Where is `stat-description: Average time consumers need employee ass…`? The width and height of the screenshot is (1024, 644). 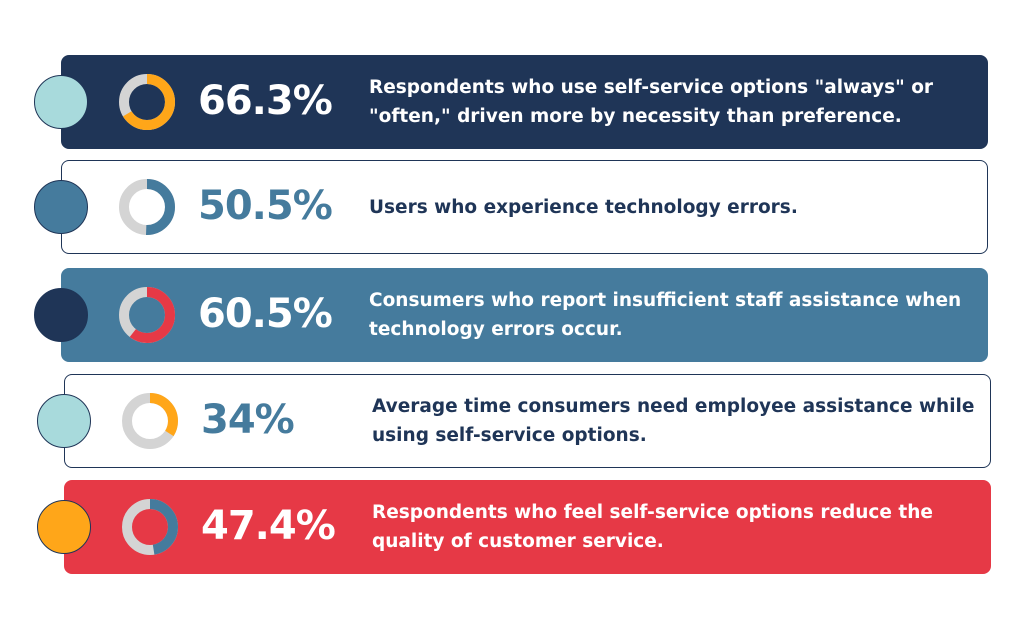 stat-description: Average time consumers need employee ass… is located at coordinates (673, 421).